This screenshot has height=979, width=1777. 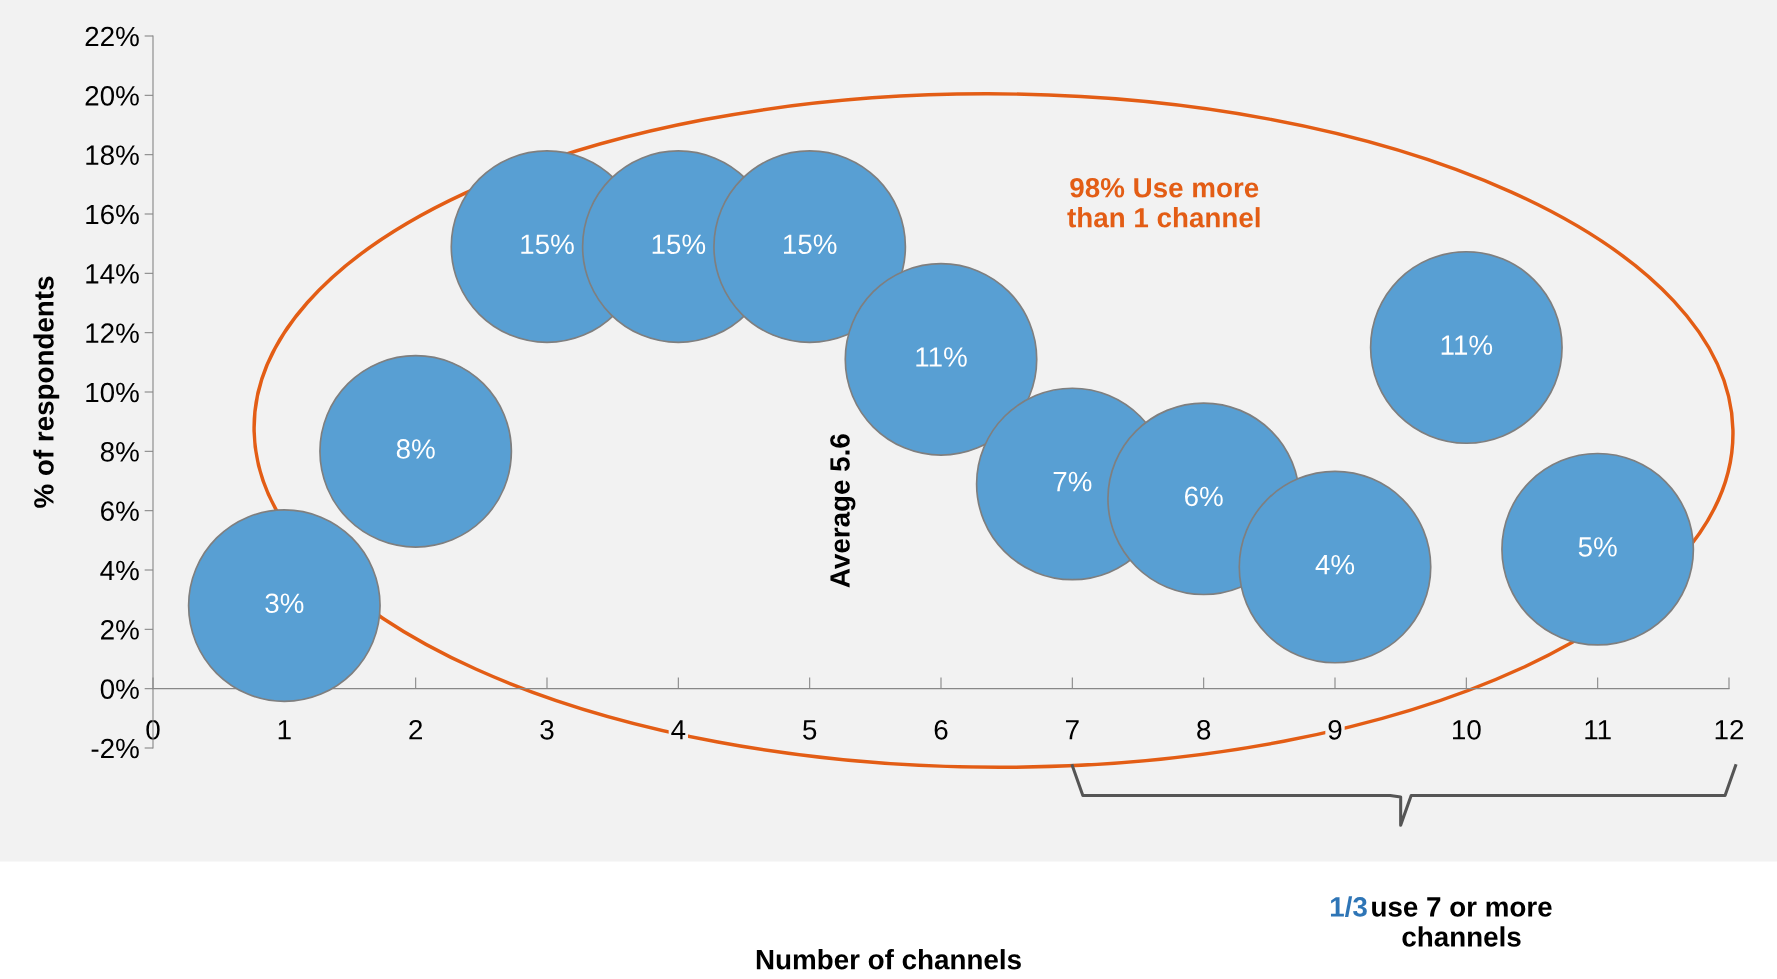 What do you see at coordinates (1204, 729) in the screenshot?
I see `x-tick-label: 8` at bounding box center [1204, 729].